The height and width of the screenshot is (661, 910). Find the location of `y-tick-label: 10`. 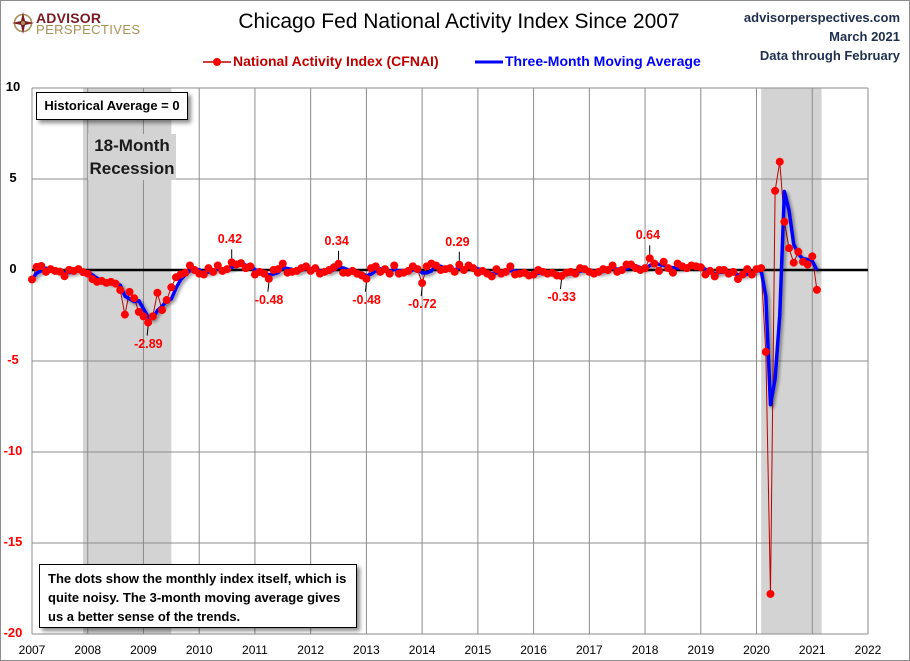

y-tick-label: 10 is located at coordinates (13, 86).